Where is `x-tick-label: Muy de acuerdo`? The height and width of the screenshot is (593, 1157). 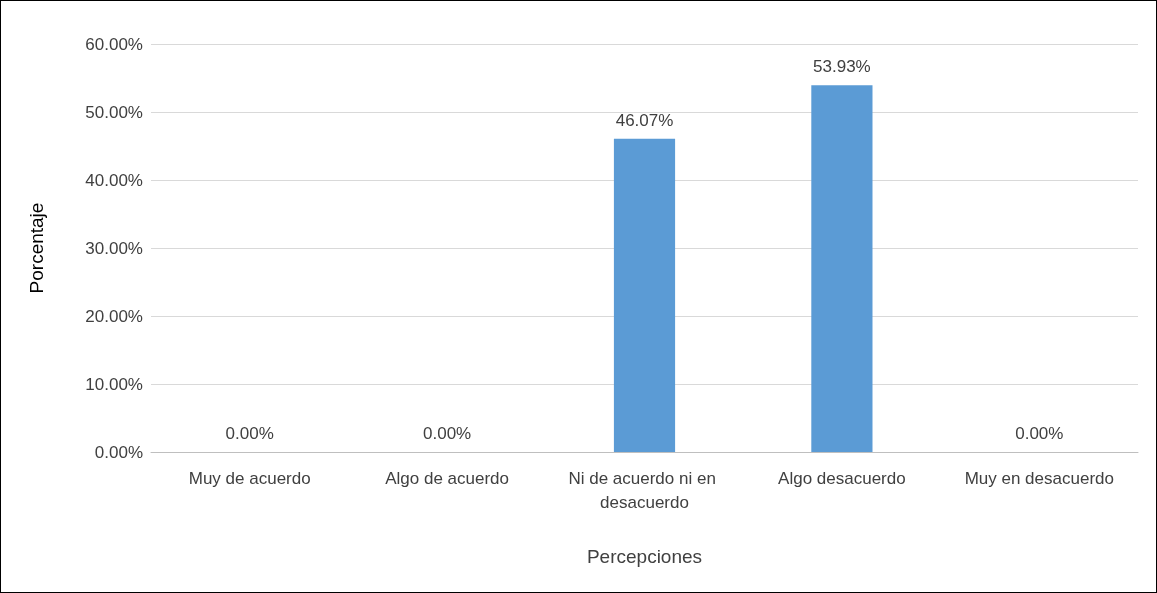 x-tick-label: Muy de acuerdo is located at coordinates (249, 478).